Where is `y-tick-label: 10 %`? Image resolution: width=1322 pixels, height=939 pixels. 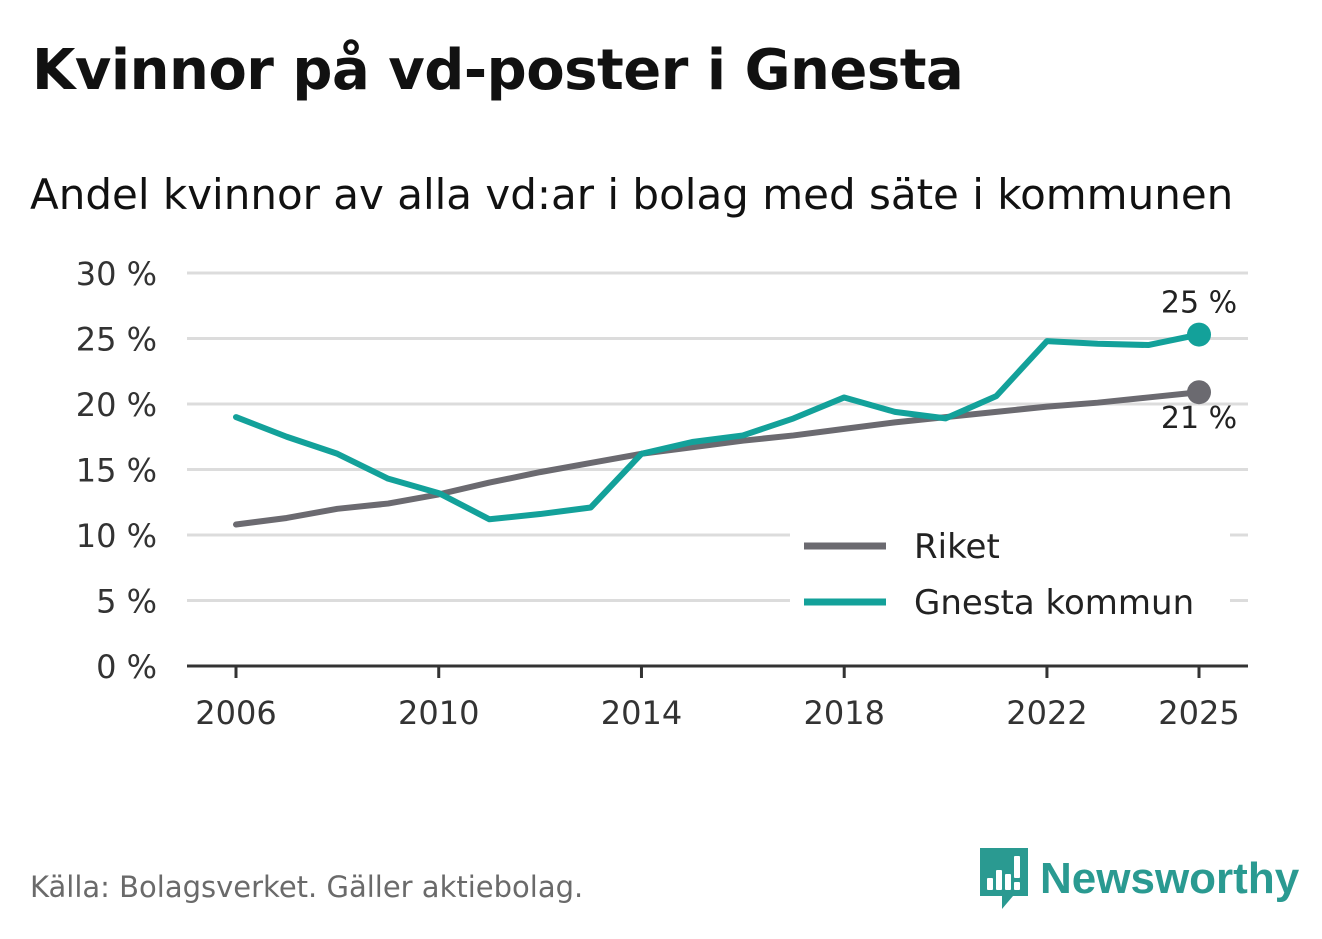 y-tick-label: 10 % is located at coordinates (116, 536).